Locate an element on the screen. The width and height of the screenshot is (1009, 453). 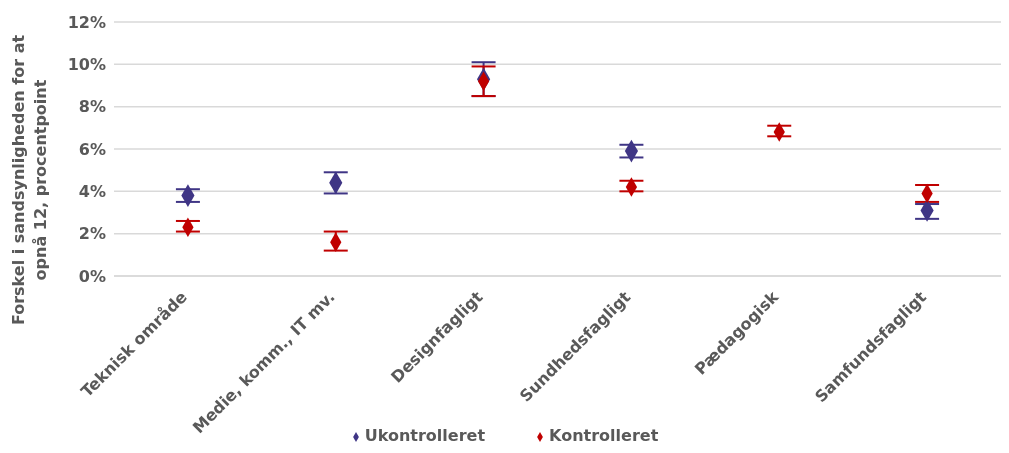
legend-label: Kontrolleret is located at coordinates (604, 435).